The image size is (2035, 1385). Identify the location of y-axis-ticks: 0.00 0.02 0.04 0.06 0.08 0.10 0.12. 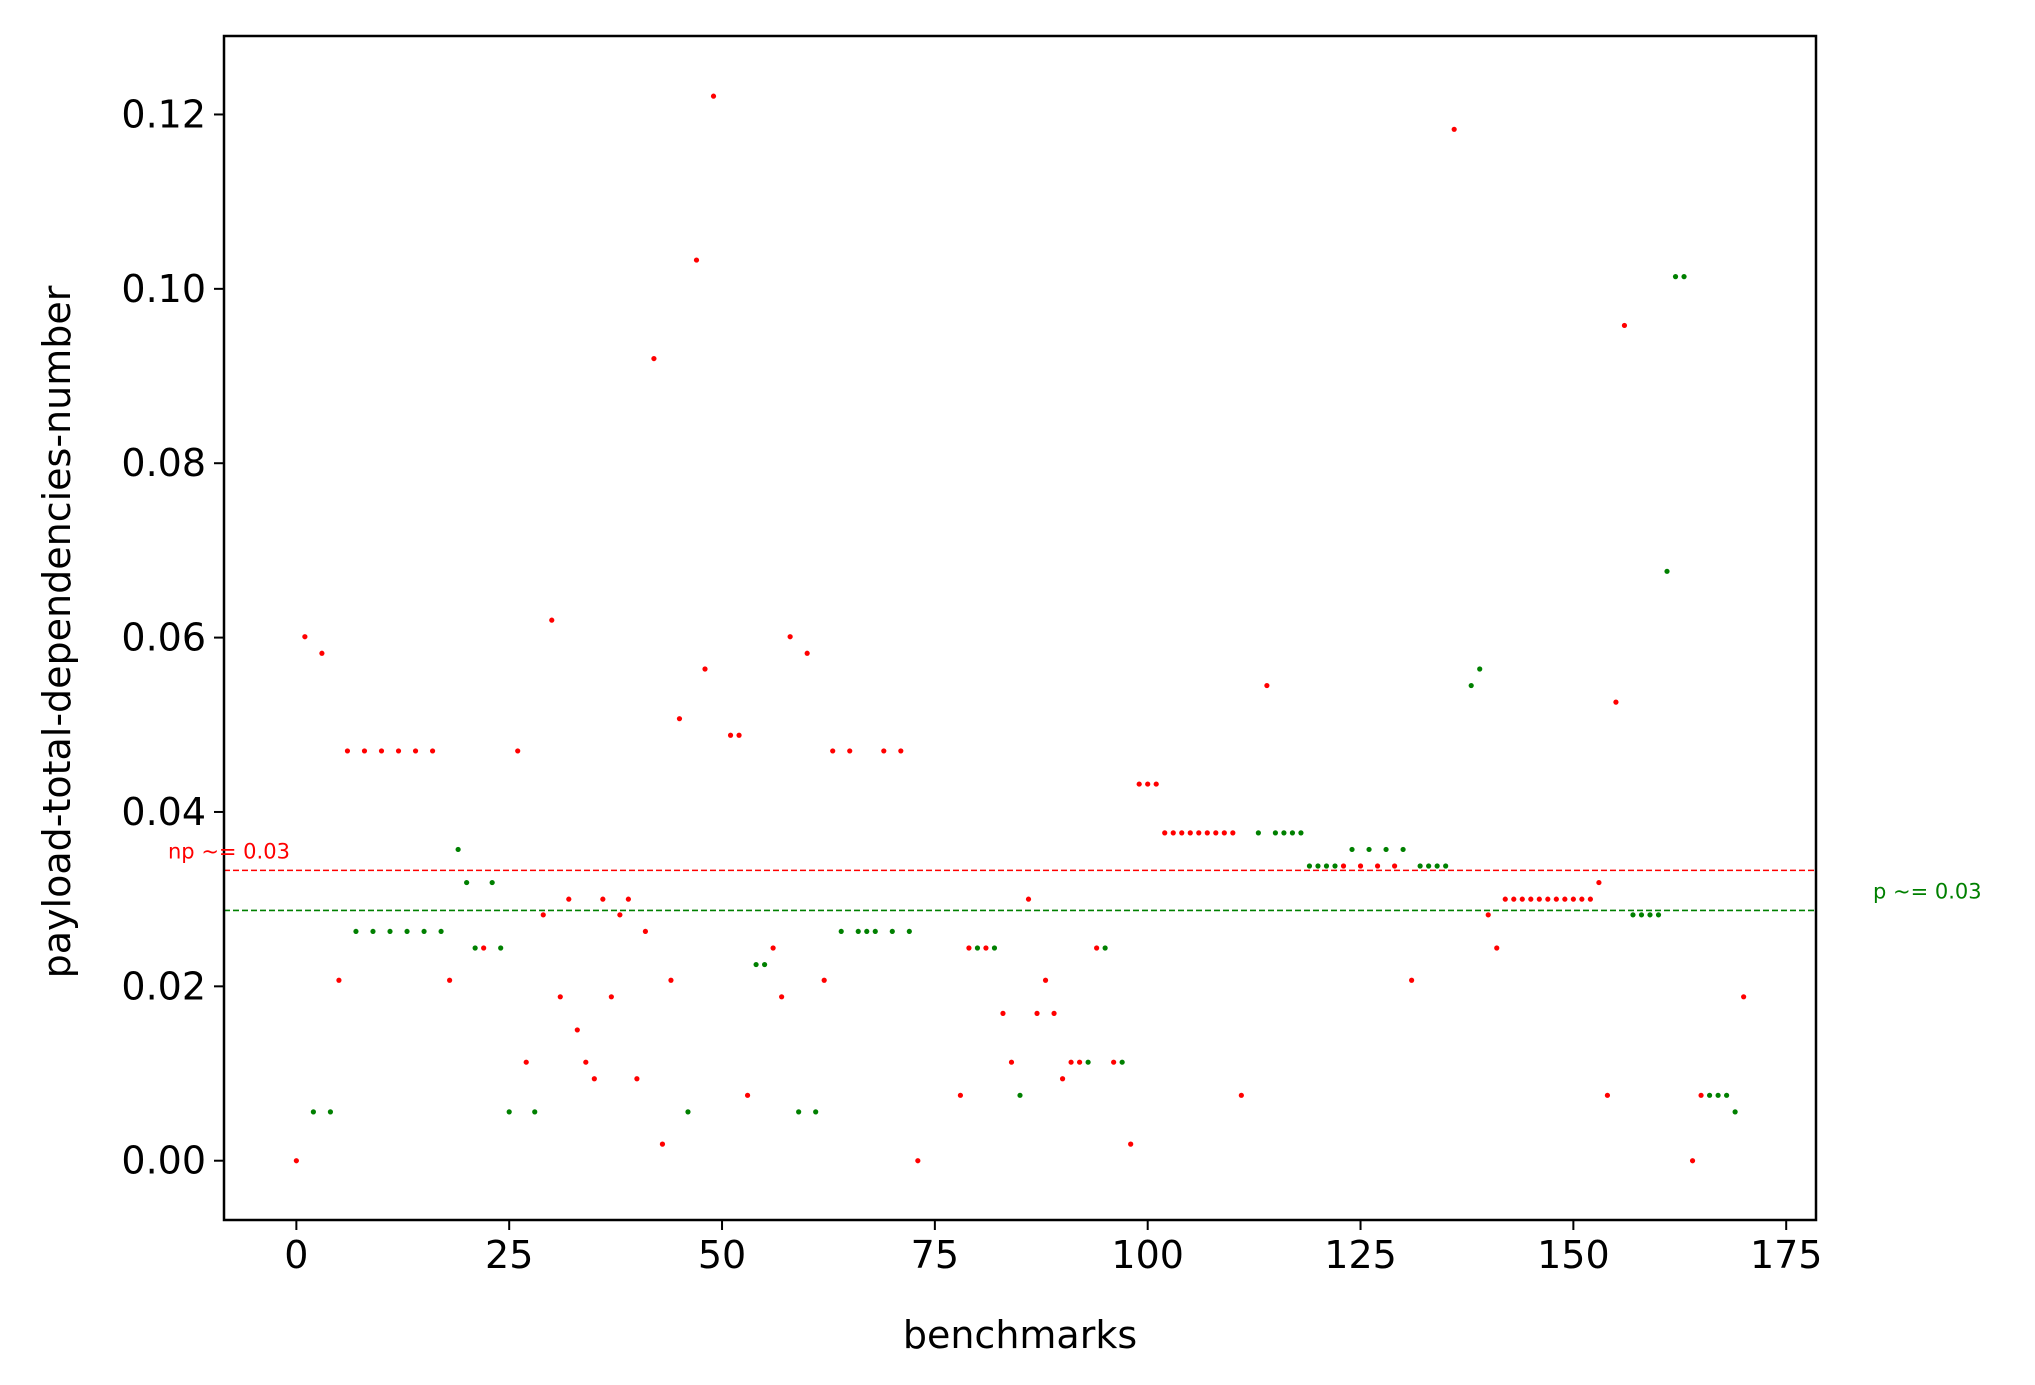
(172, 637).